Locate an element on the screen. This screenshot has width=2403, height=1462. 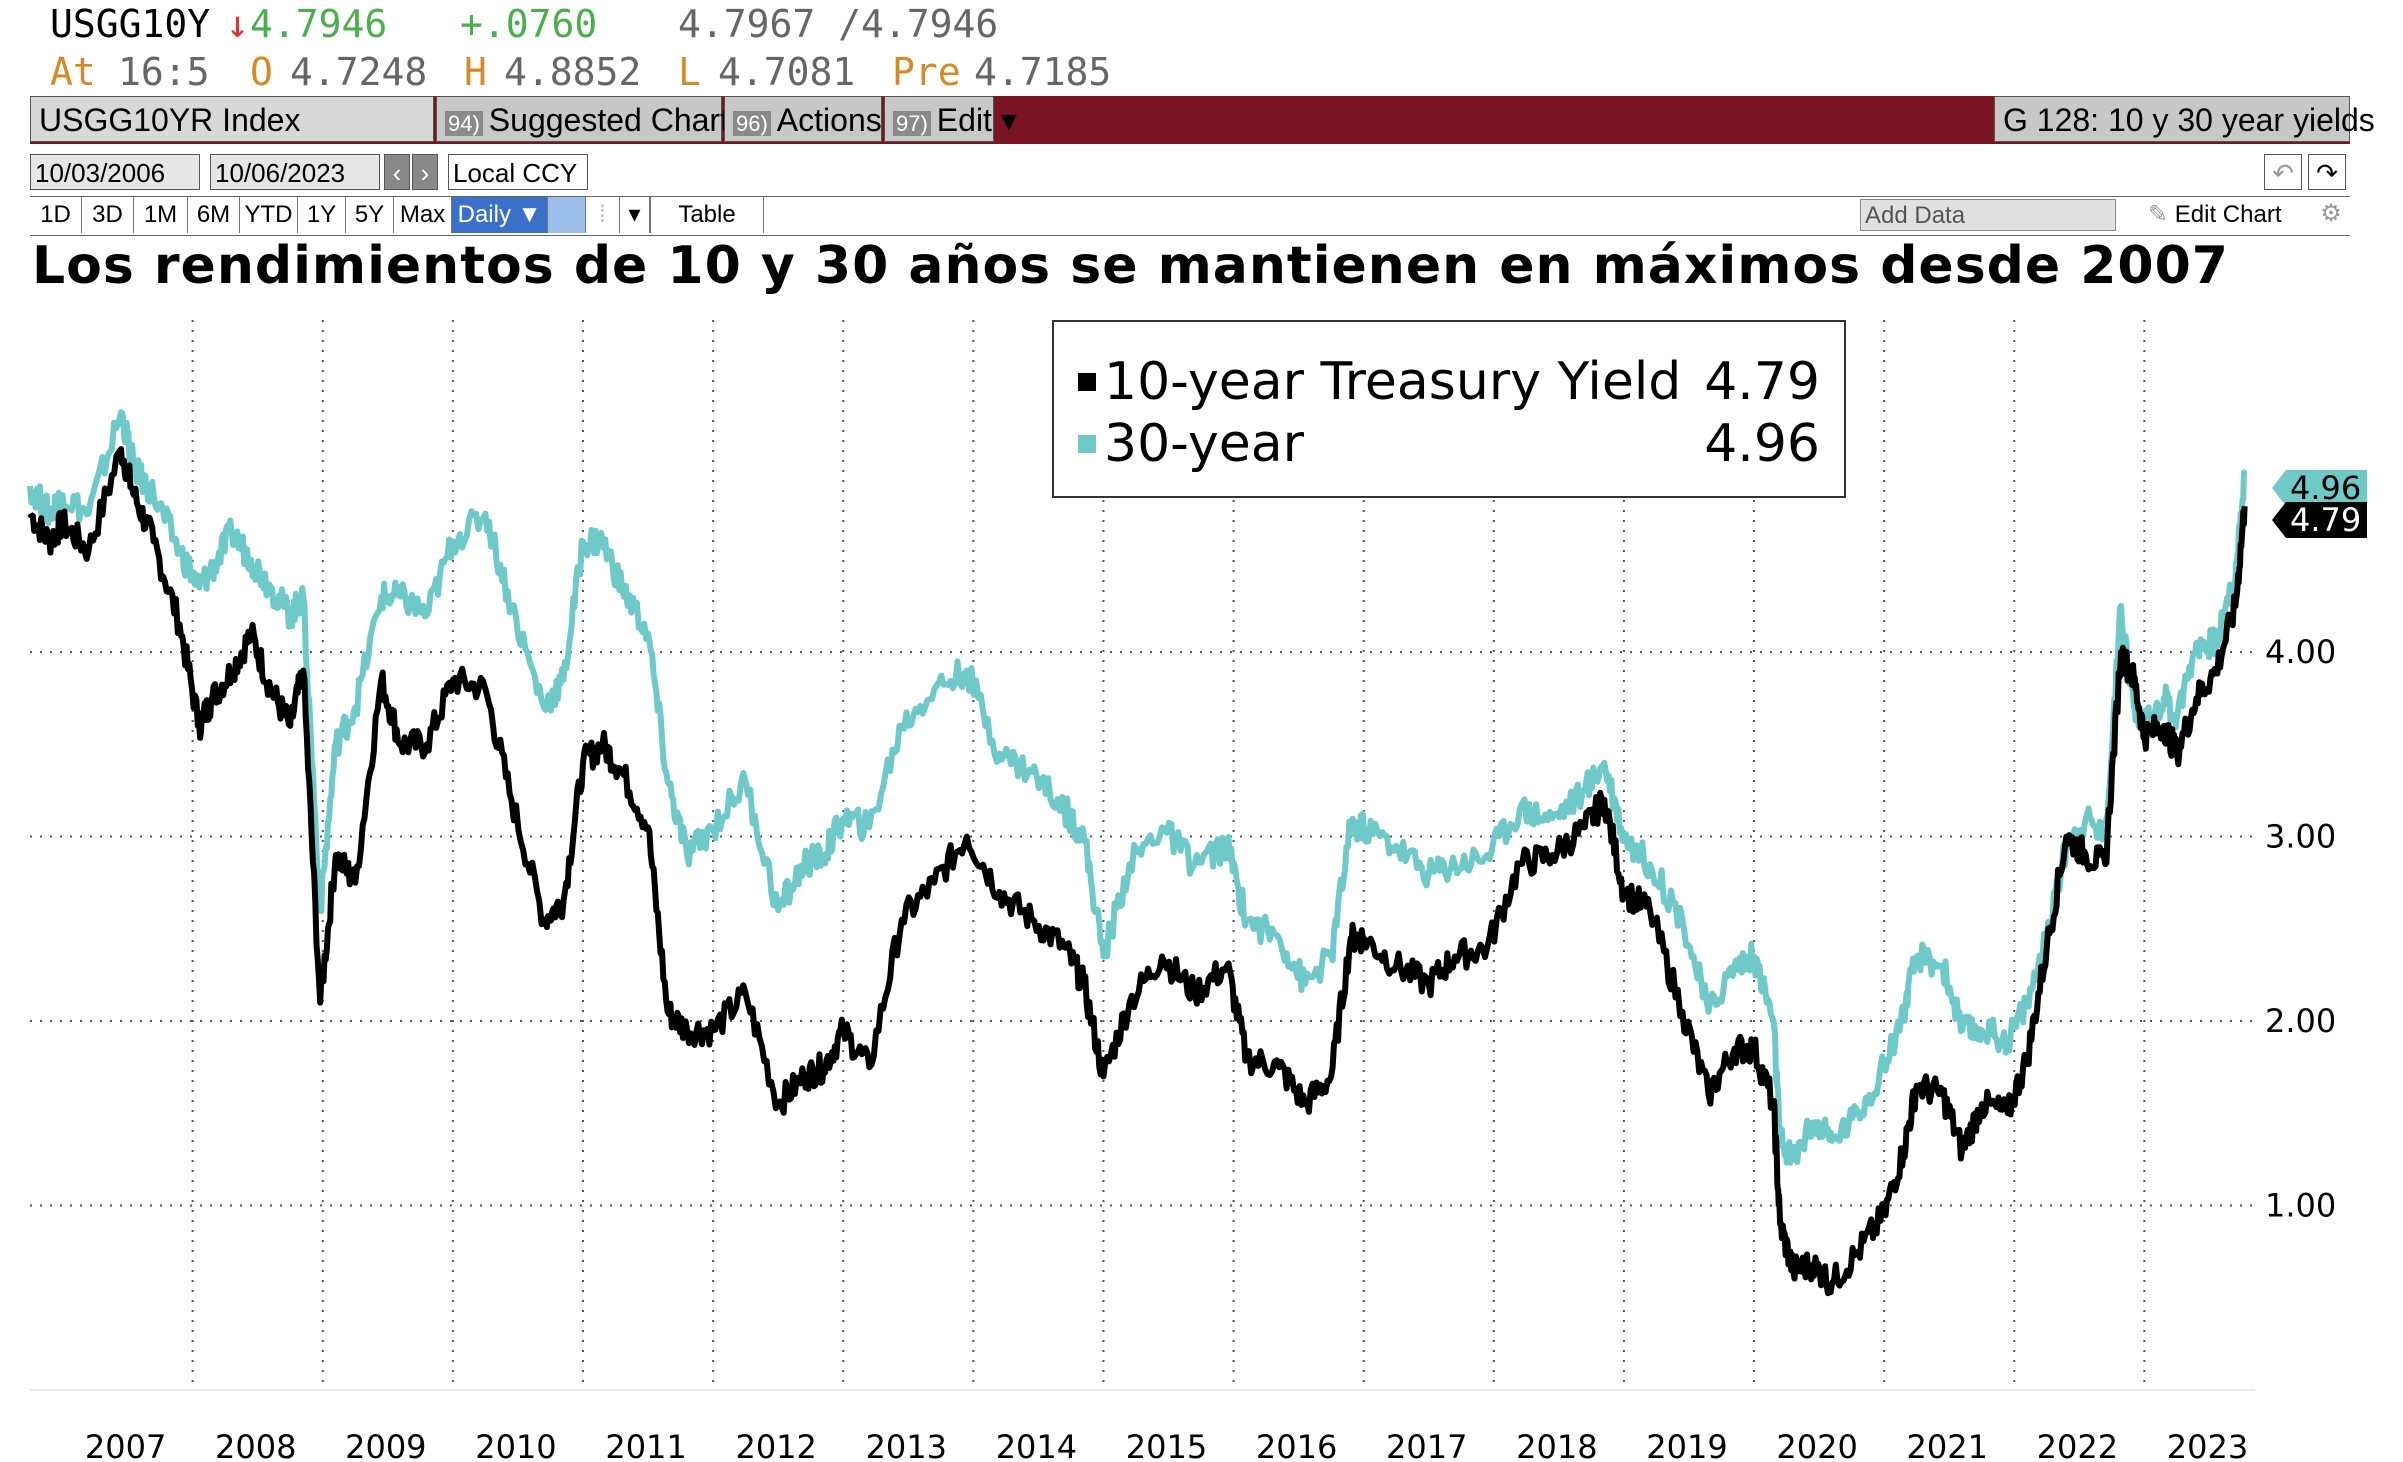
open-label: O is located at coordinates (261, 72).